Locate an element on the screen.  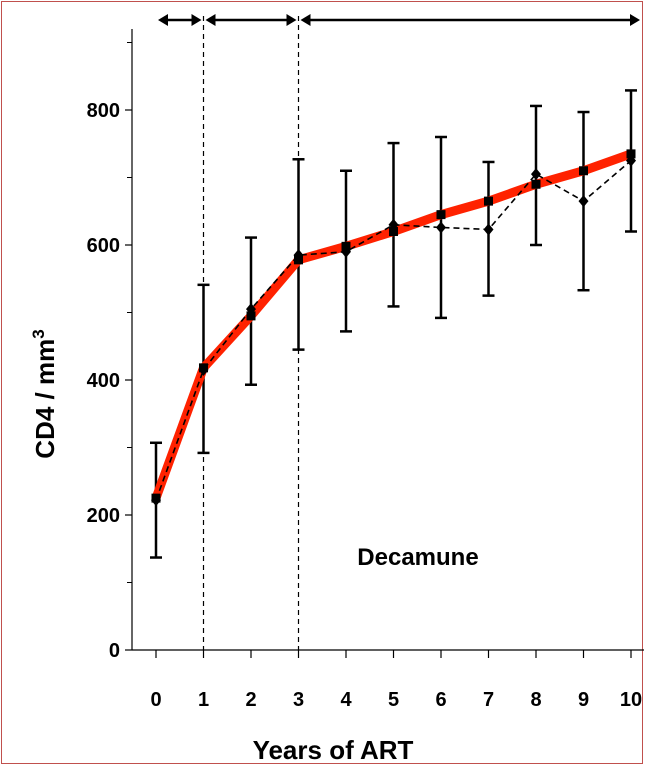
decamune-annotation: Decamune is located at coordinates (417, 557).